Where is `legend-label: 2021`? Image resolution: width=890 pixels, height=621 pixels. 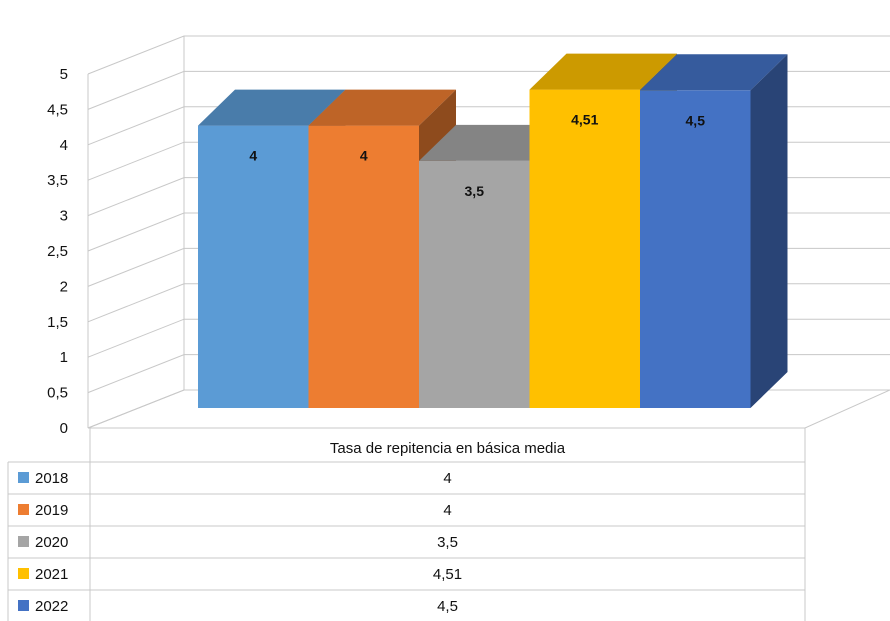
legend-label: 2021 is located at coordinates (51, 574).